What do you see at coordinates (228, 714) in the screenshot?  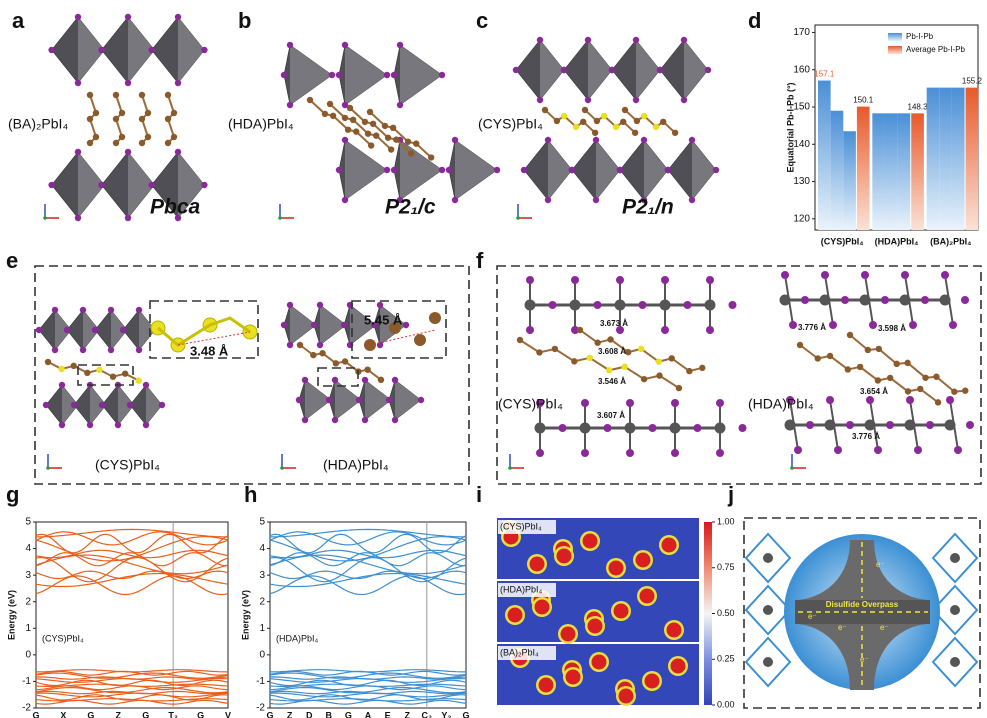 I see `x-tick-label: V` at bounding box center [228, 714].